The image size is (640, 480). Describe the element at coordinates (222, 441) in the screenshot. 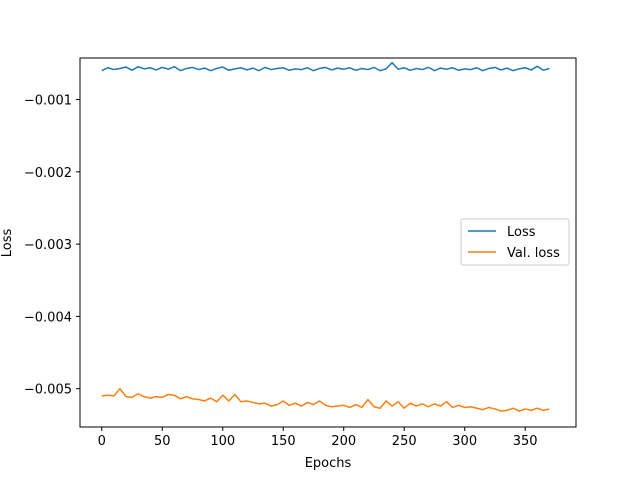

I see `x-tick-label: 100` at that location.